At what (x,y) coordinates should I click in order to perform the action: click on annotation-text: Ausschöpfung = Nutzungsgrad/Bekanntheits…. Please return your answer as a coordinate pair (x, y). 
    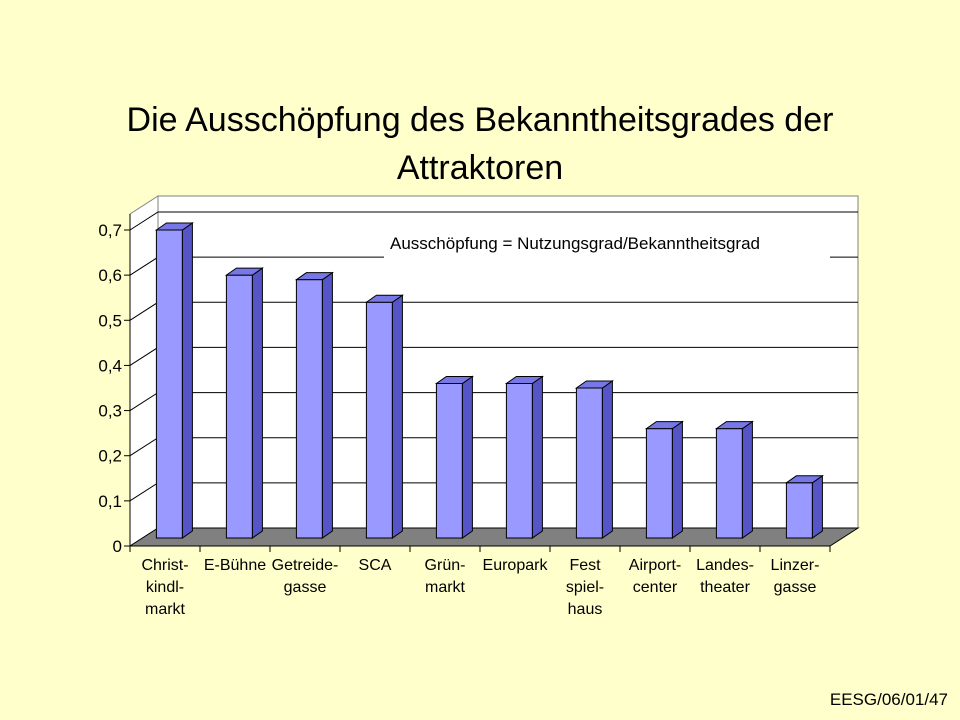
    Looking at the image, I should click on (575, 243).